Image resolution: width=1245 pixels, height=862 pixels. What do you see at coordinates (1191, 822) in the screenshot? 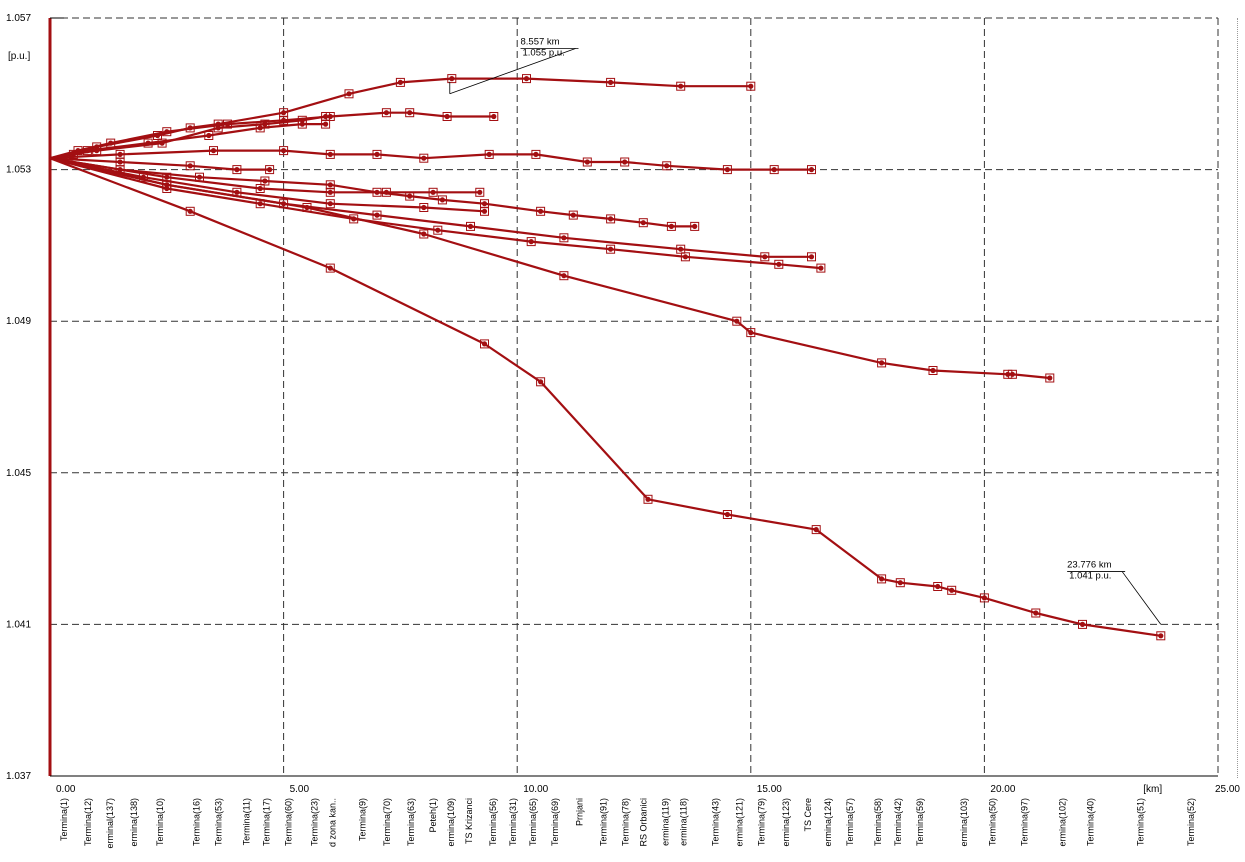
I see `terminal-label: Termina(52)` at bounding box center [1191, 822].